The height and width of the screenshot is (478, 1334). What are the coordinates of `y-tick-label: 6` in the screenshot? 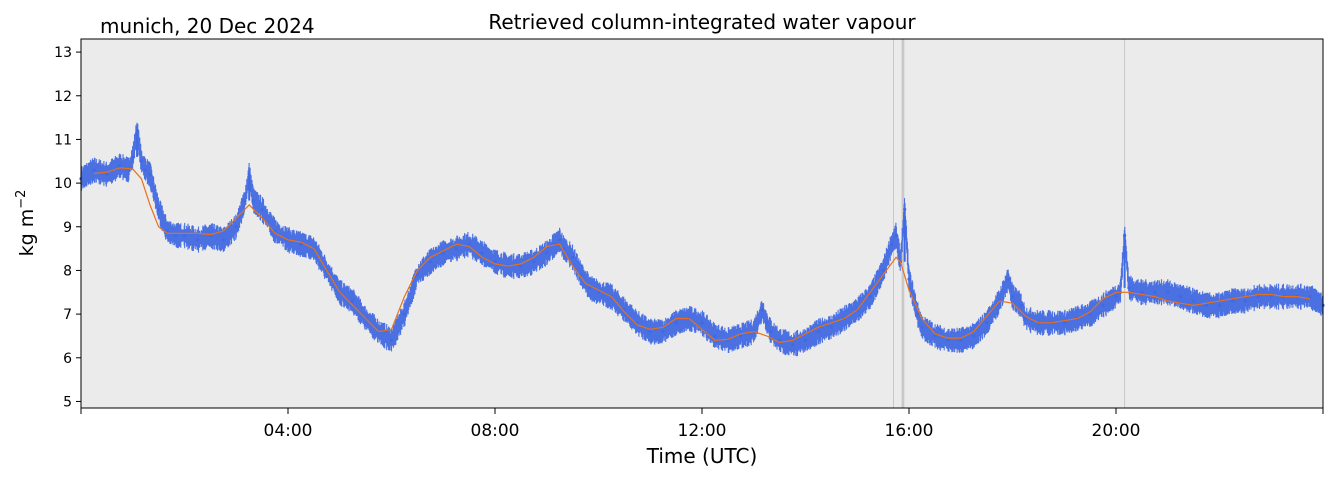 It's located at (67, 359).